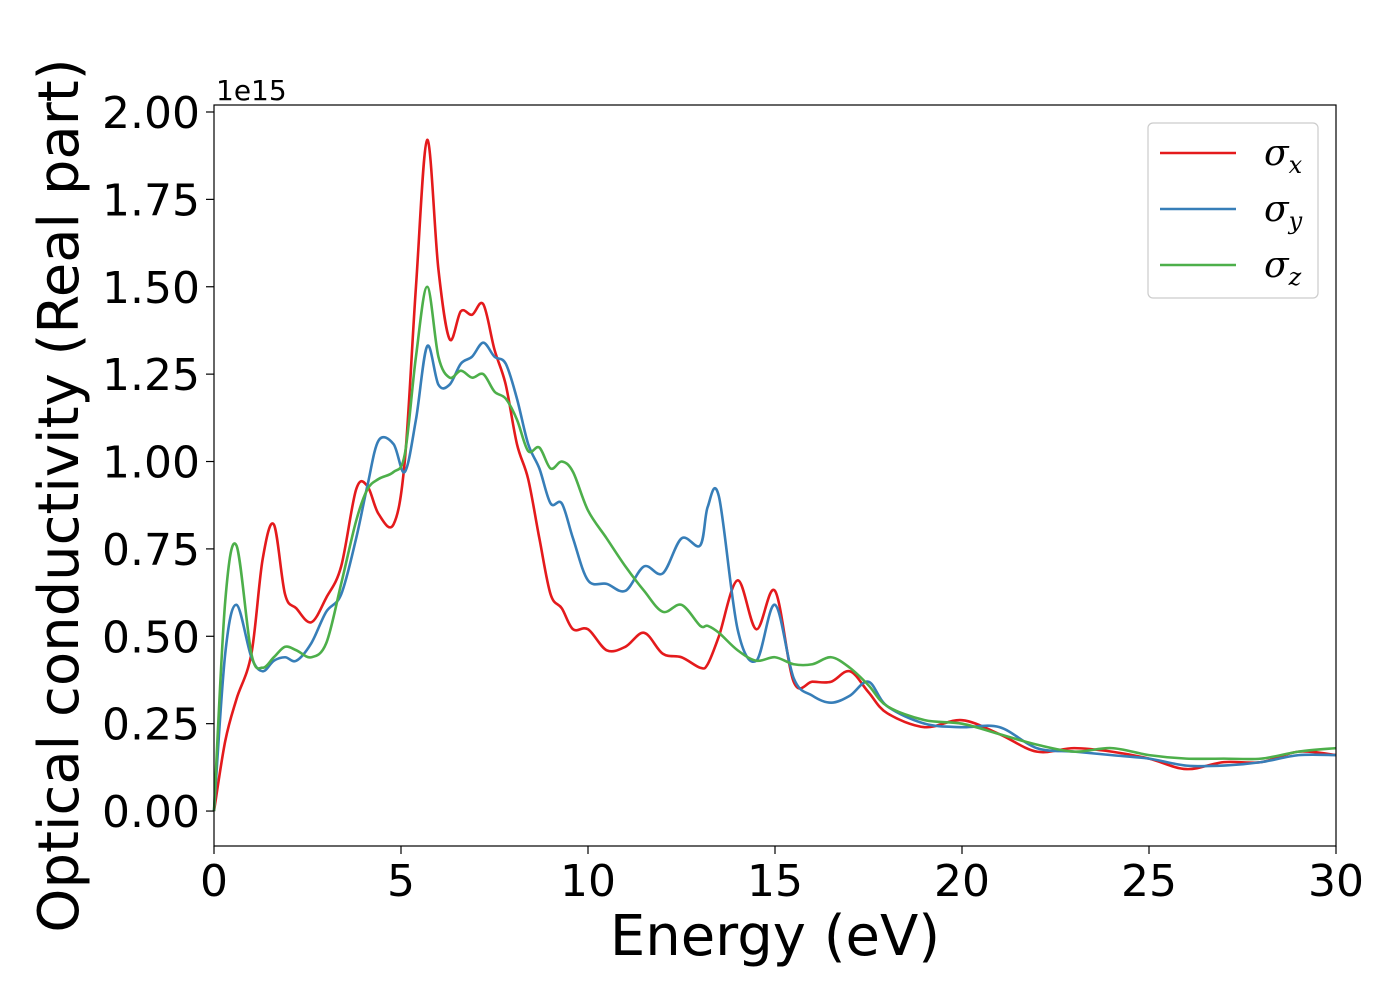 Image resolution: width=1400 pixels, height=1000 pixels. I want to click on y-tick-label: 0.00, so click(151, 812).